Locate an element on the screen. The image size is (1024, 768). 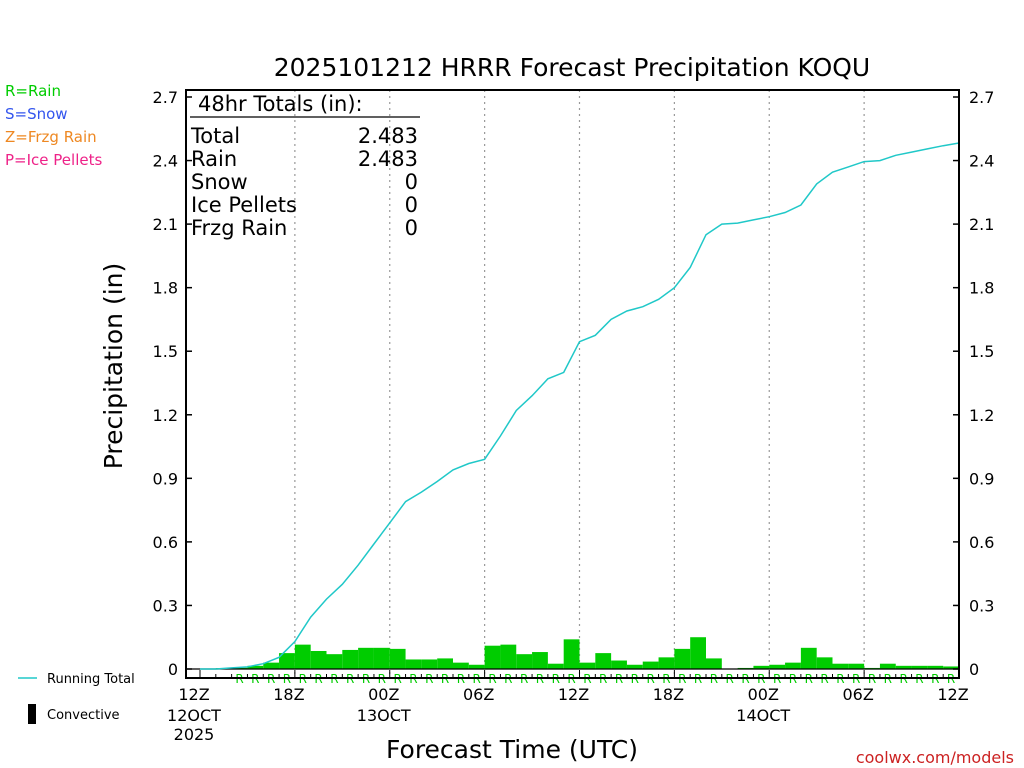
x-date-label: 14OCT is located at coordinates (763, 715).